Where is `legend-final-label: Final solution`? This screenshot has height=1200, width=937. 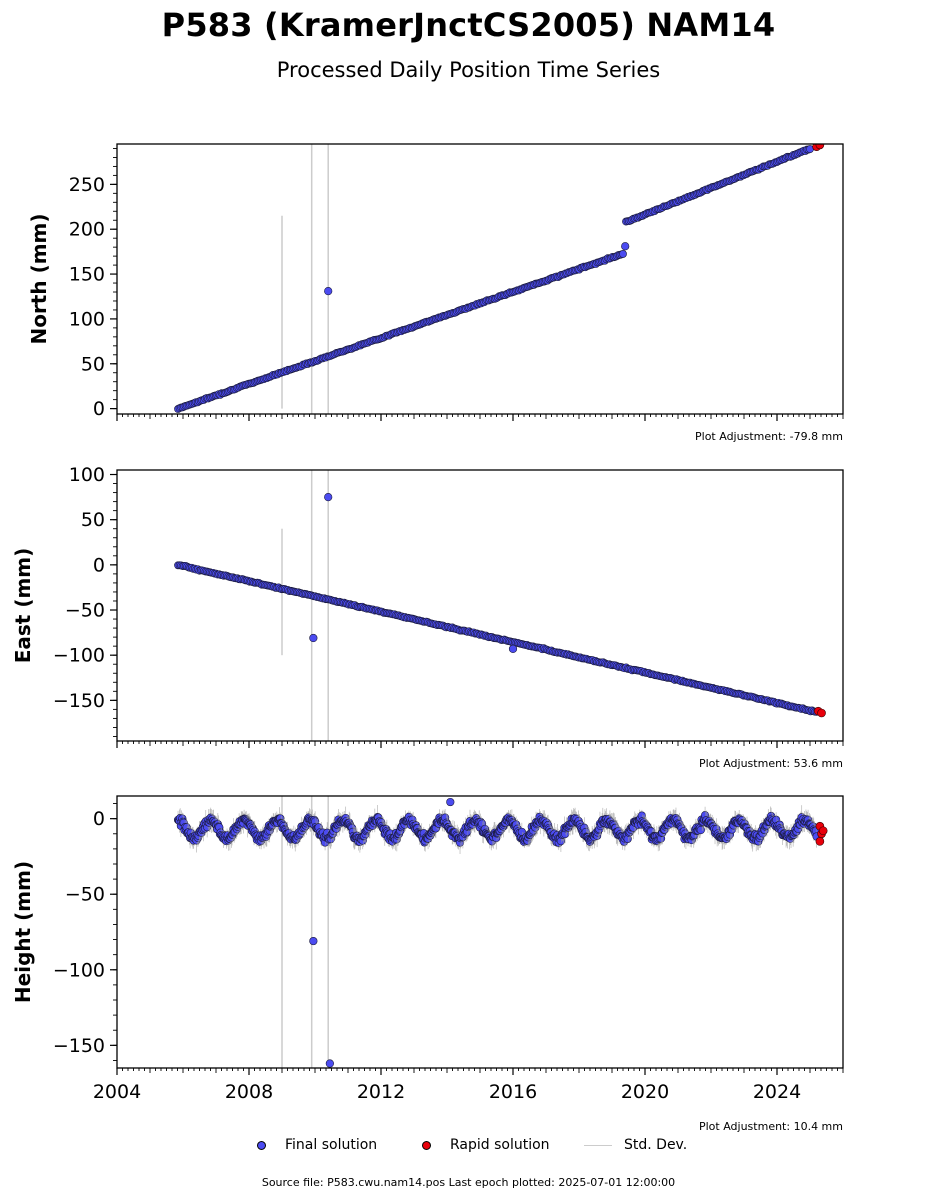 legend-final-label: Final solution is located at coordinates (331, 1145).